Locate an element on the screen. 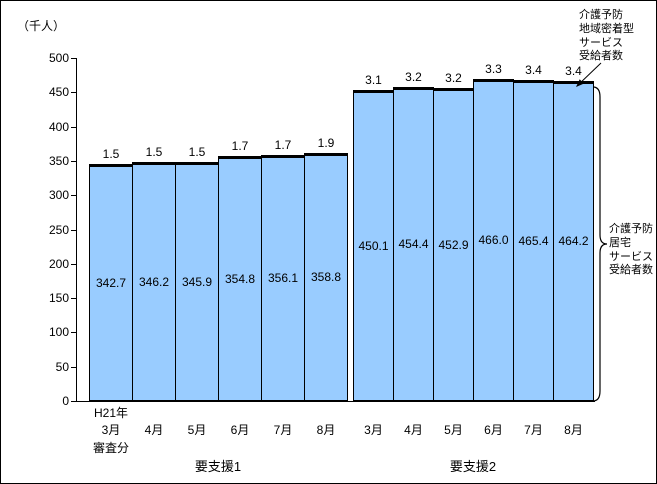 Image resolution: width=657 pixels, height=484 pixels. y-axis-tick-label: 300 is located at coordinates (58, 195).